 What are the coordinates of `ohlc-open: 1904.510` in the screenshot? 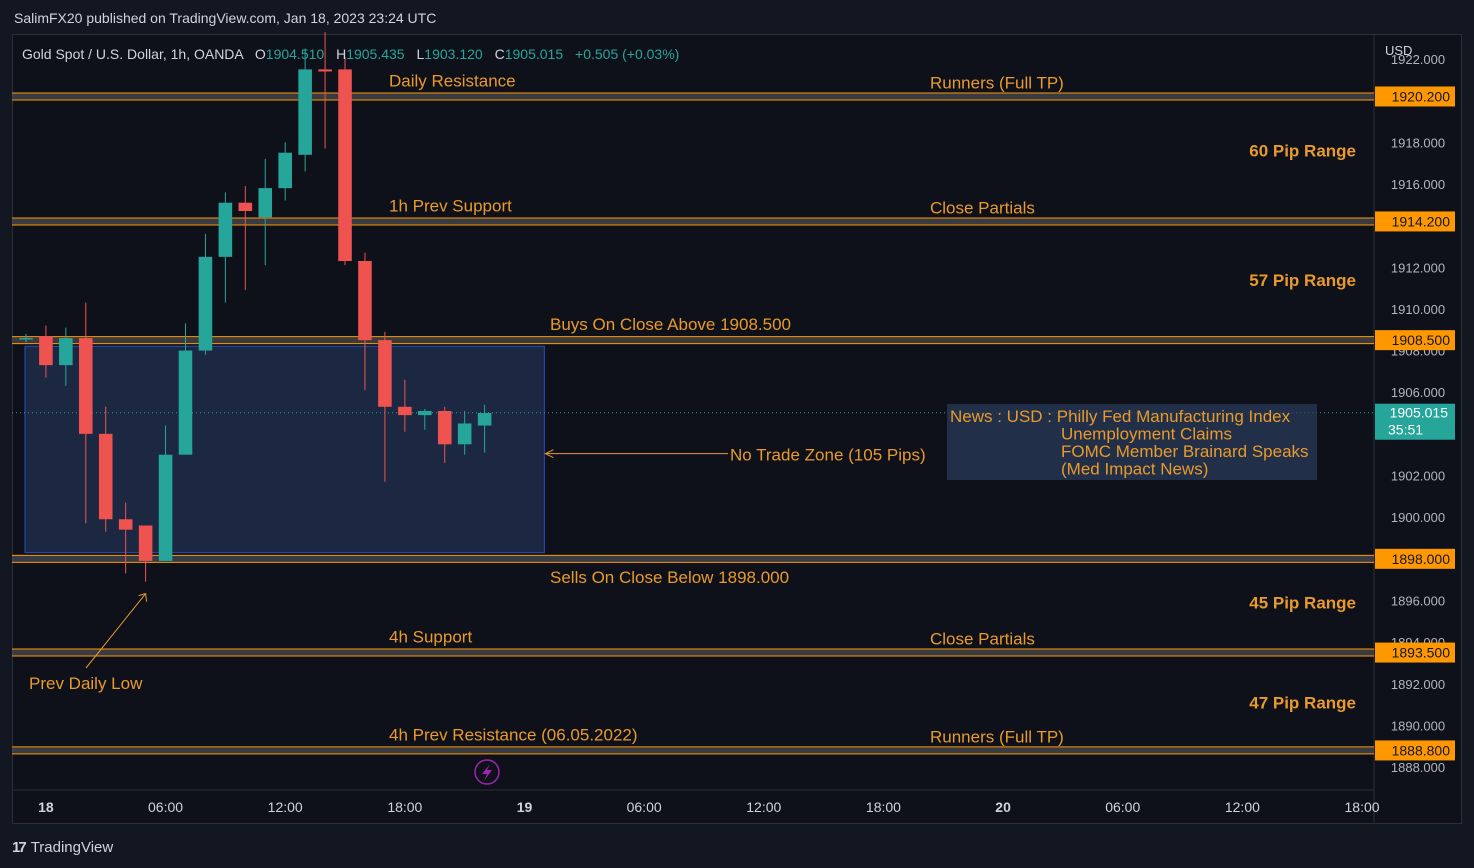 It's located at (295, 54).